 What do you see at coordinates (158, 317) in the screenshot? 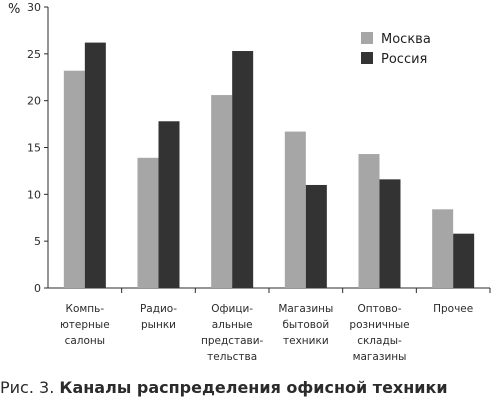
I see `category-label: Радио-рынки` at bounding box center [158, 317].